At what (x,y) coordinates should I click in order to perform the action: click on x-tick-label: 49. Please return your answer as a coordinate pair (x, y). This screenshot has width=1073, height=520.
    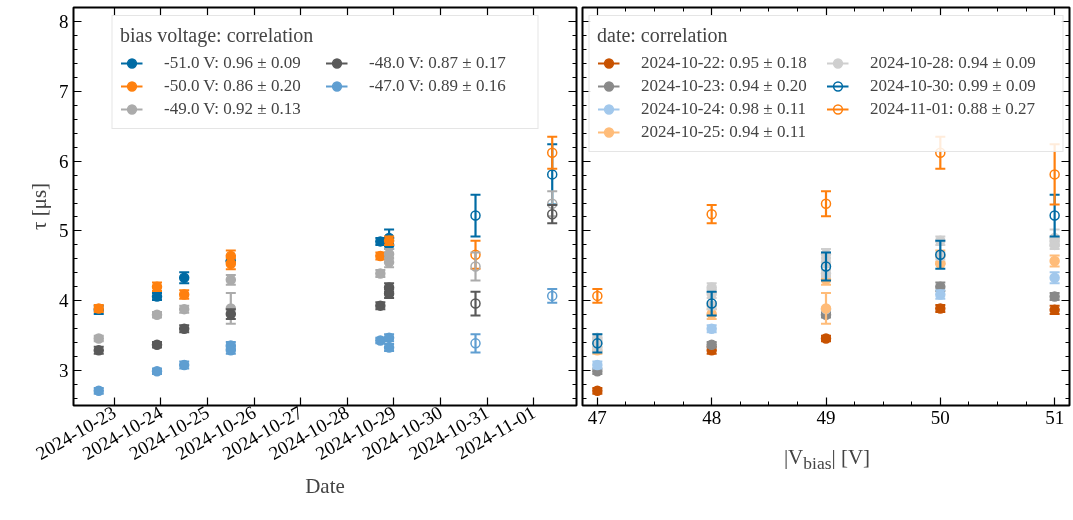
    Looking at the image, I should click on (826, 417).